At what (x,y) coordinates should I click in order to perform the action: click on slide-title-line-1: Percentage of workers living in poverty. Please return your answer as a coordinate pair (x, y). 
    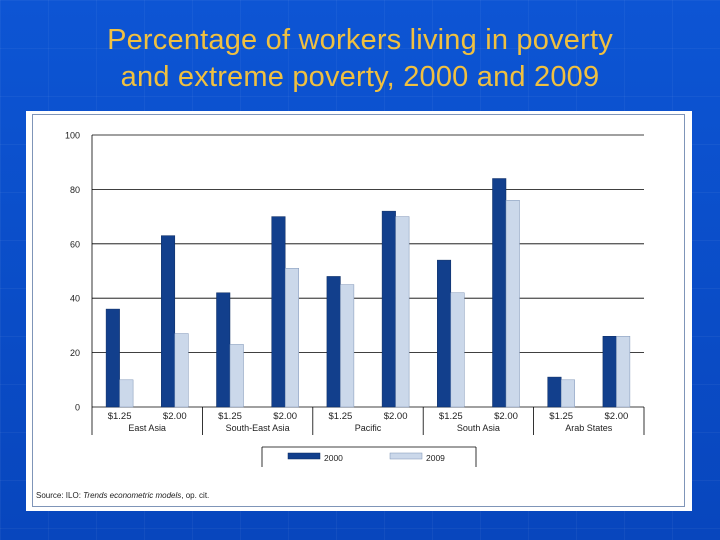
    Looking at the image, I should click on (360, 40).